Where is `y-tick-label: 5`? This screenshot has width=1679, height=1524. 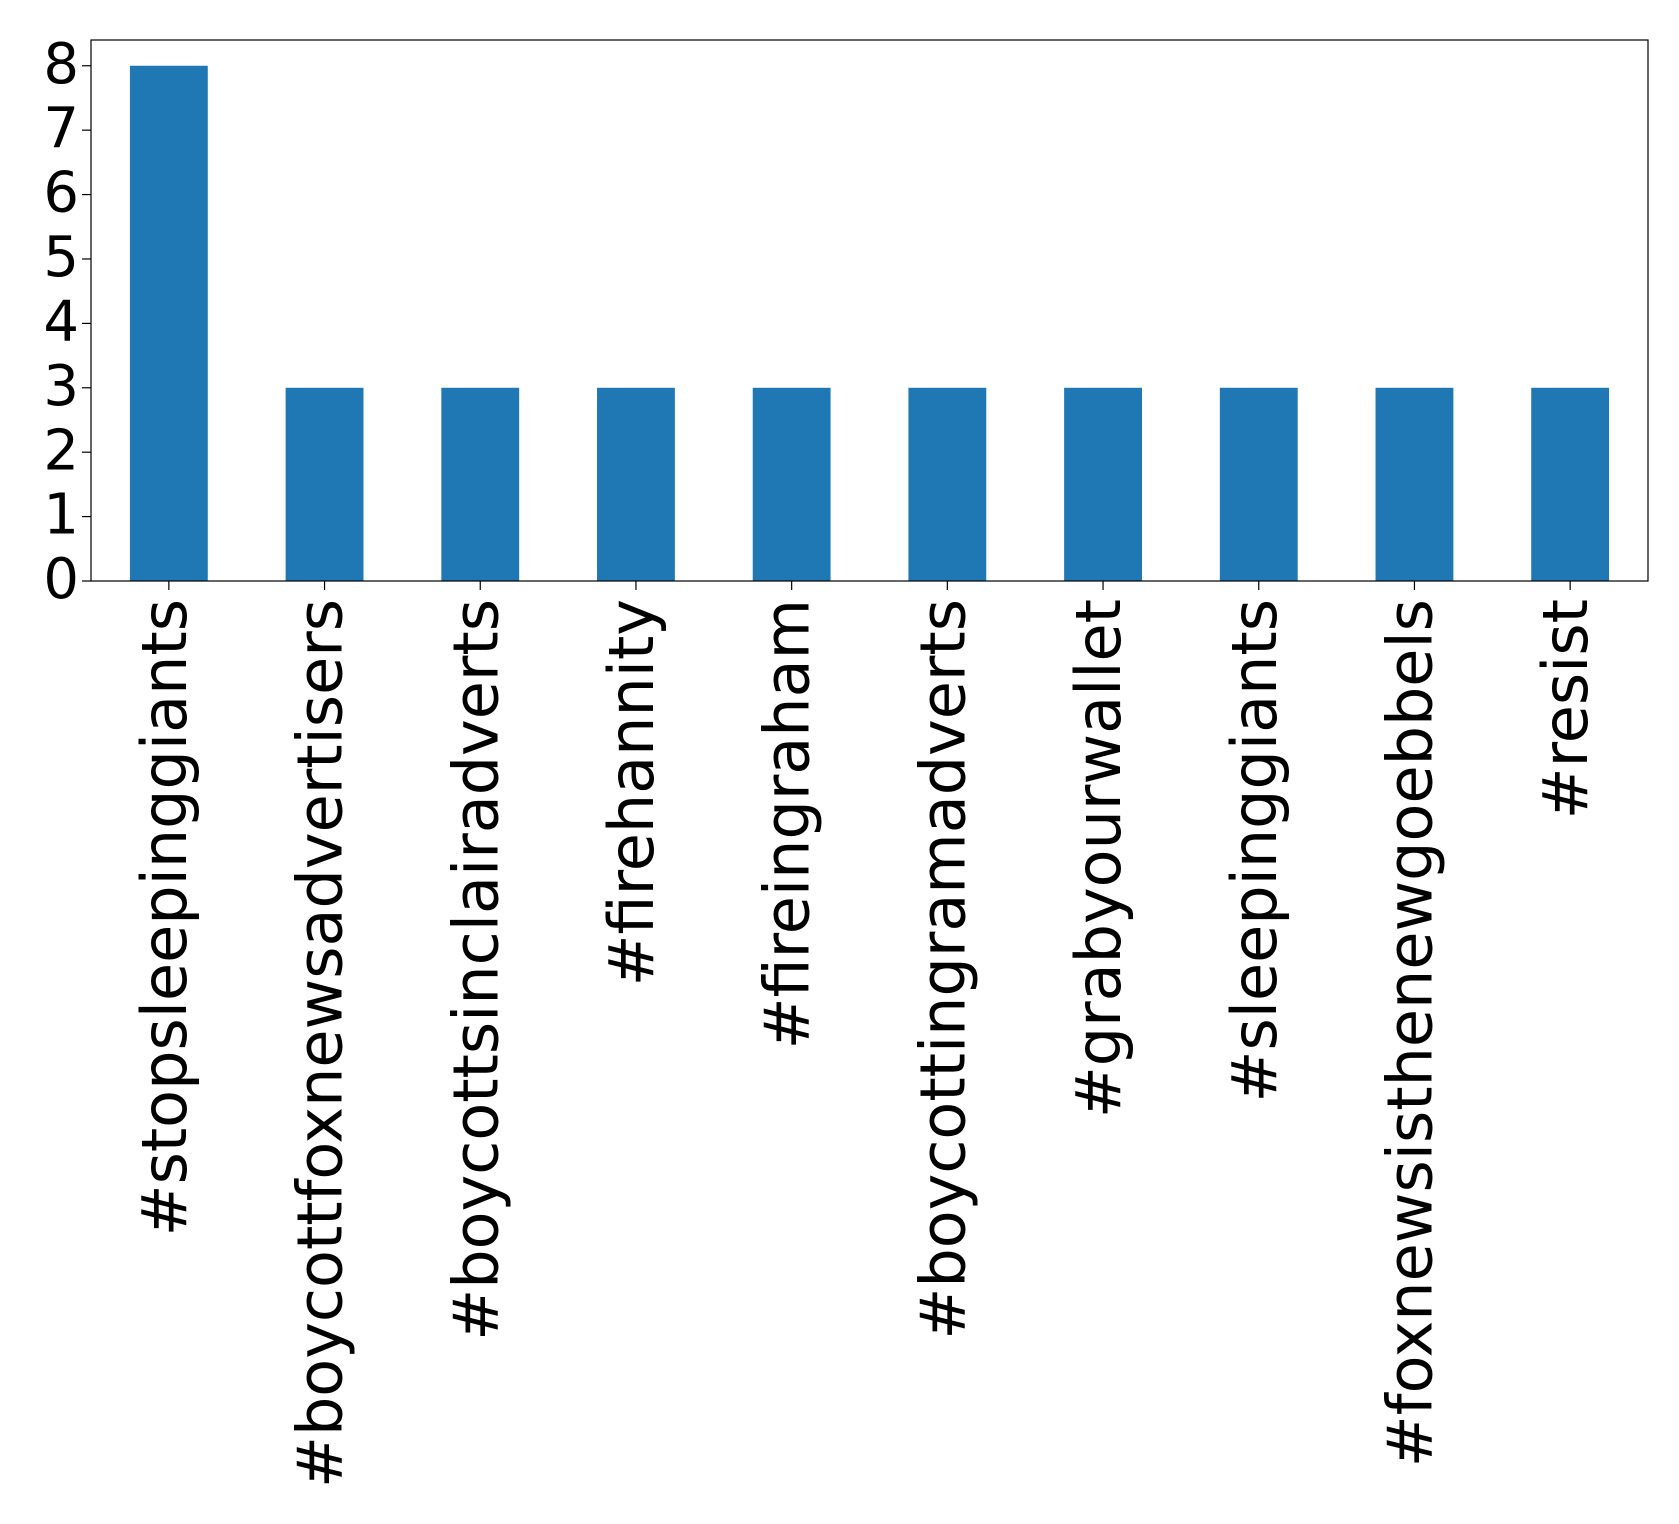 y-tick-label: 5 is located at coordinates (61, 257).